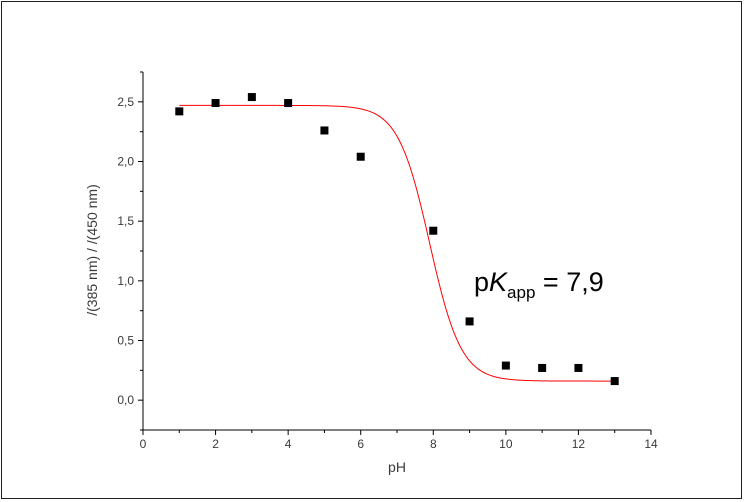 The height and width of the screenshot is (502, 745). Describe the element at coordinates (481, 282) in the screenshot. I see `pka-prefix: p` at that location.